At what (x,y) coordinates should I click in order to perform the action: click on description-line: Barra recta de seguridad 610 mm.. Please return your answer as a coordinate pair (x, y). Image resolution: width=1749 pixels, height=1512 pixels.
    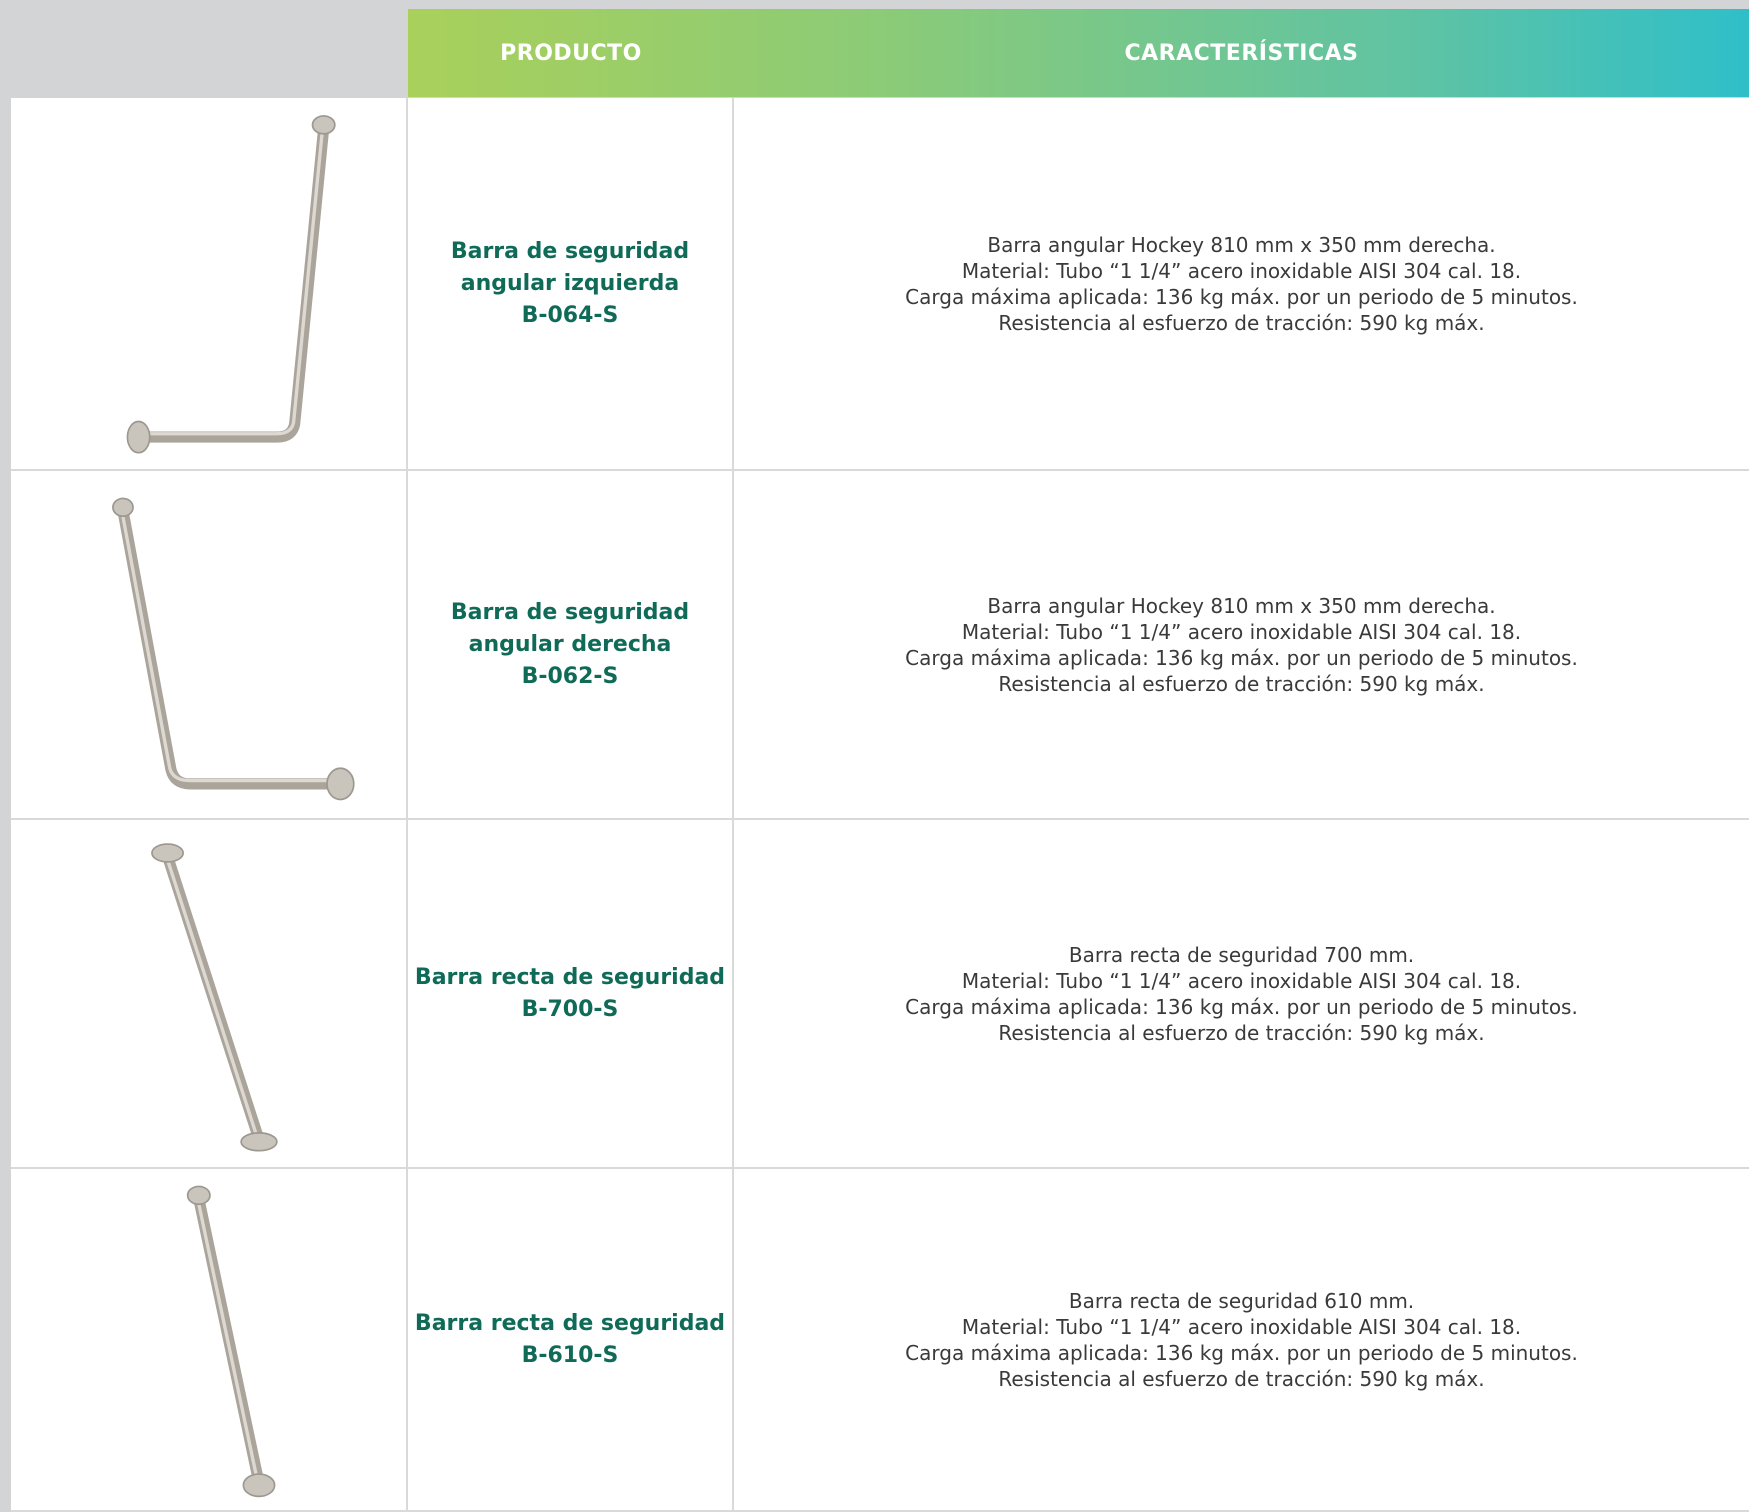
    Looking at the image, I should click on (1241, 1300).